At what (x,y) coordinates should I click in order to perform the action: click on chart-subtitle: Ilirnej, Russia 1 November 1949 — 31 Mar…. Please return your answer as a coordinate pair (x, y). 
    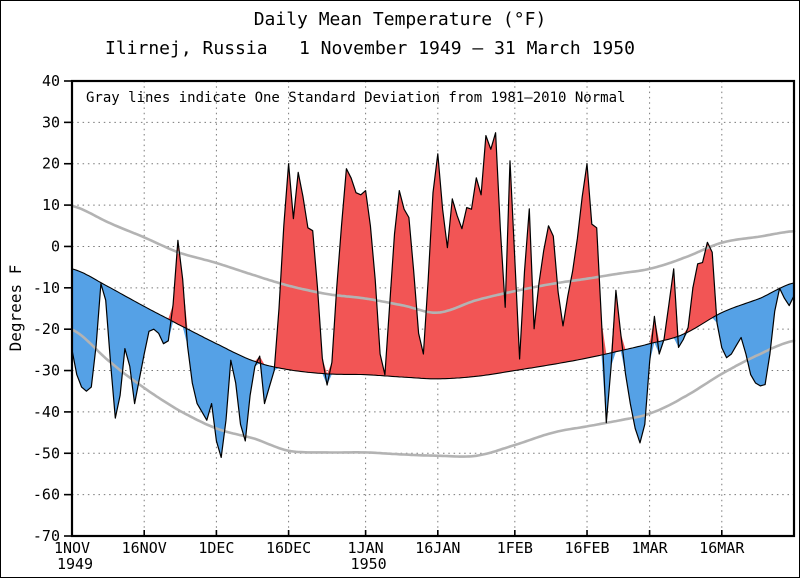
    Looking at the image, I should click on (400, 49).